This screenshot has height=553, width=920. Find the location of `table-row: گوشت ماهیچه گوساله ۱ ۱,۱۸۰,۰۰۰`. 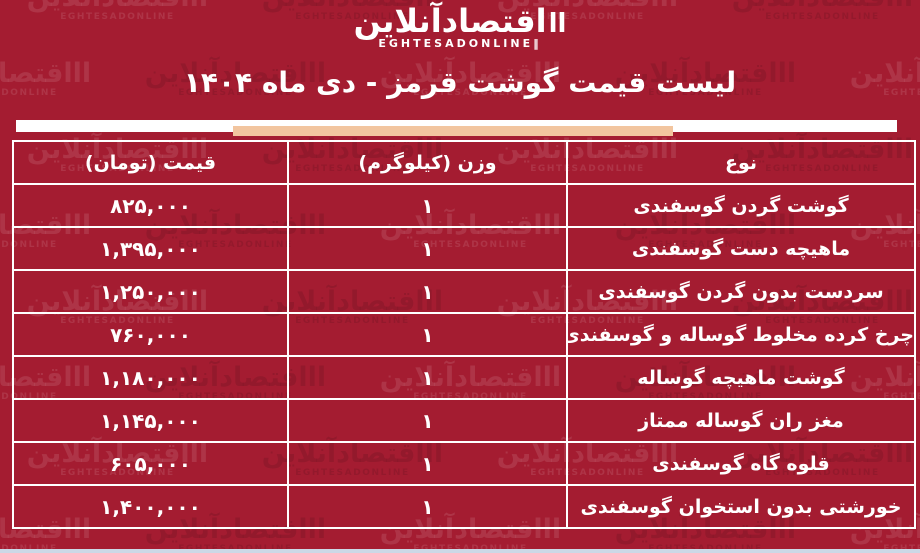

table-row: گوشت ماهیچه گوساله ۱ ۱,۱۸۰,۰۰۰ is located at coordinates (464, 377).